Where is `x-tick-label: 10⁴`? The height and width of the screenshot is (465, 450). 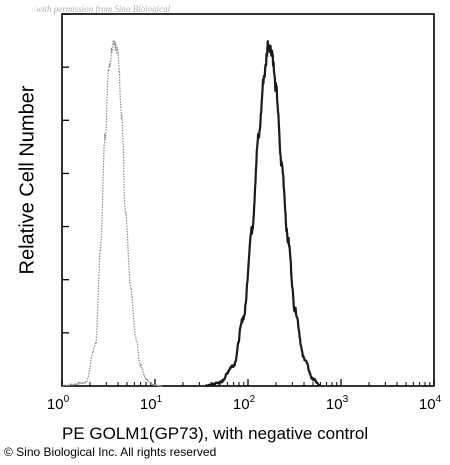
x-tick-label: 10⁴ is located at coordinates (430, 403).